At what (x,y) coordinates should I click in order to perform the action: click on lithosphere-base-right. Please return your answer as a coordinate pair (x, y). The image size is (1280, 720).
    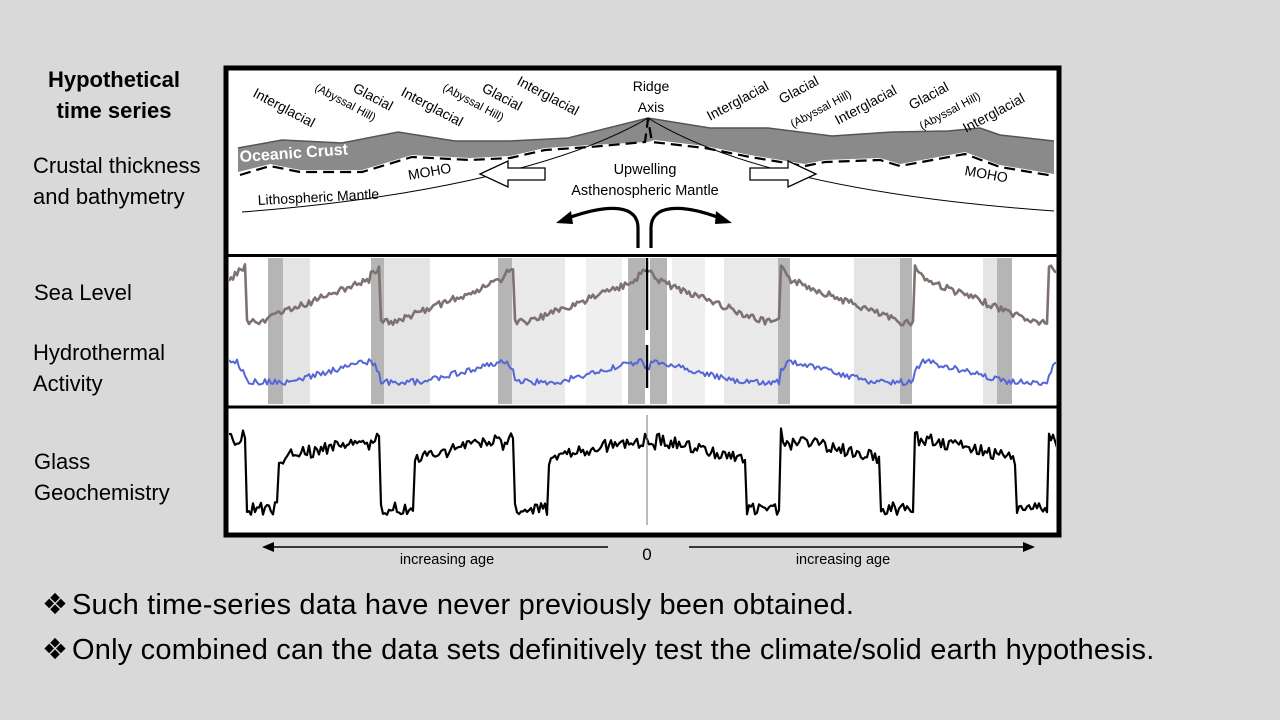
    Looking at the image, I should click on (851, 164).